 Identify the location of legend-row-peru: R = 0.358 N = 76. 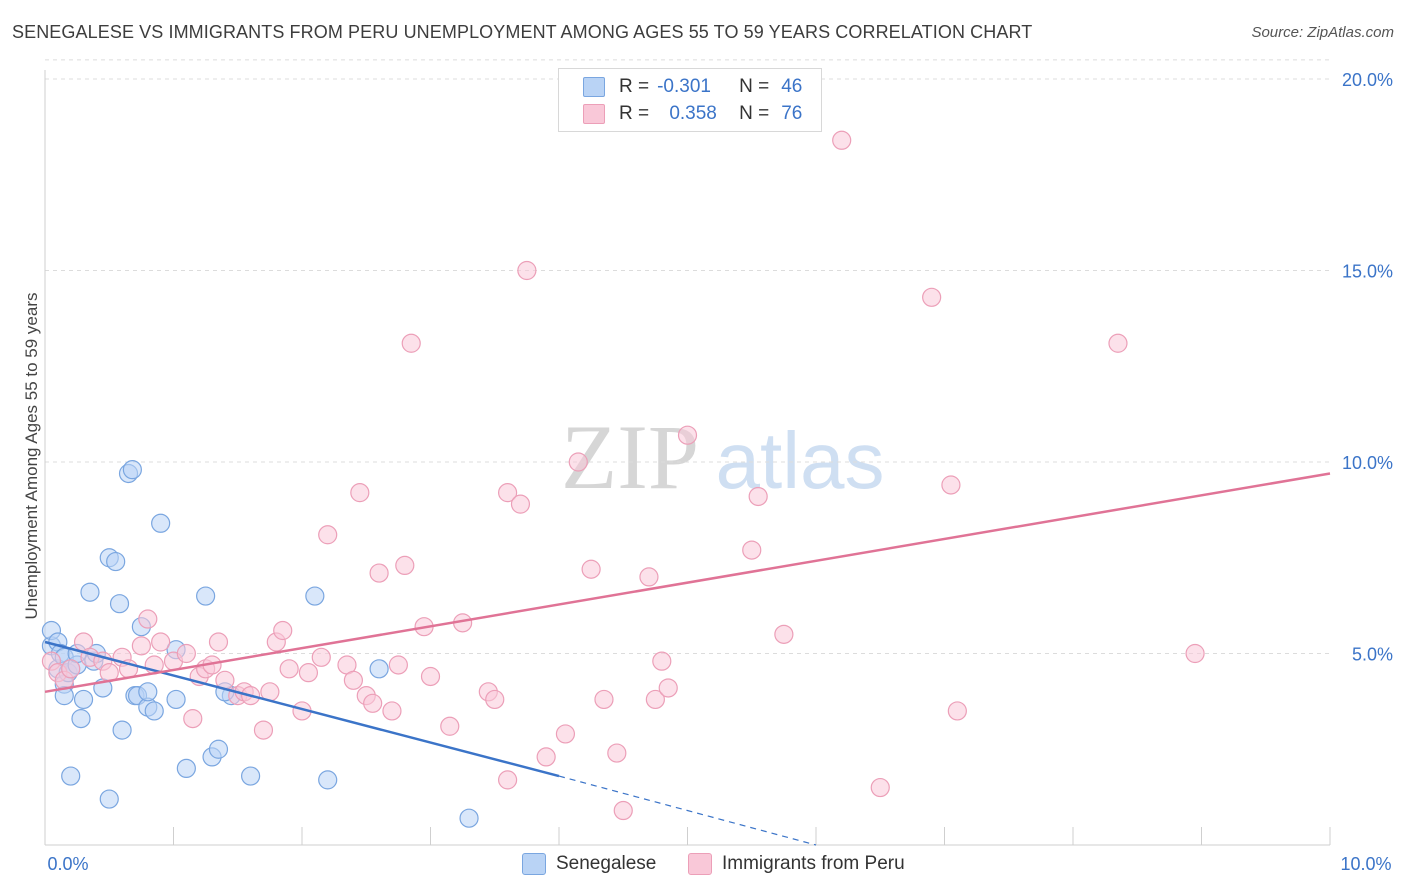
(692, 114).